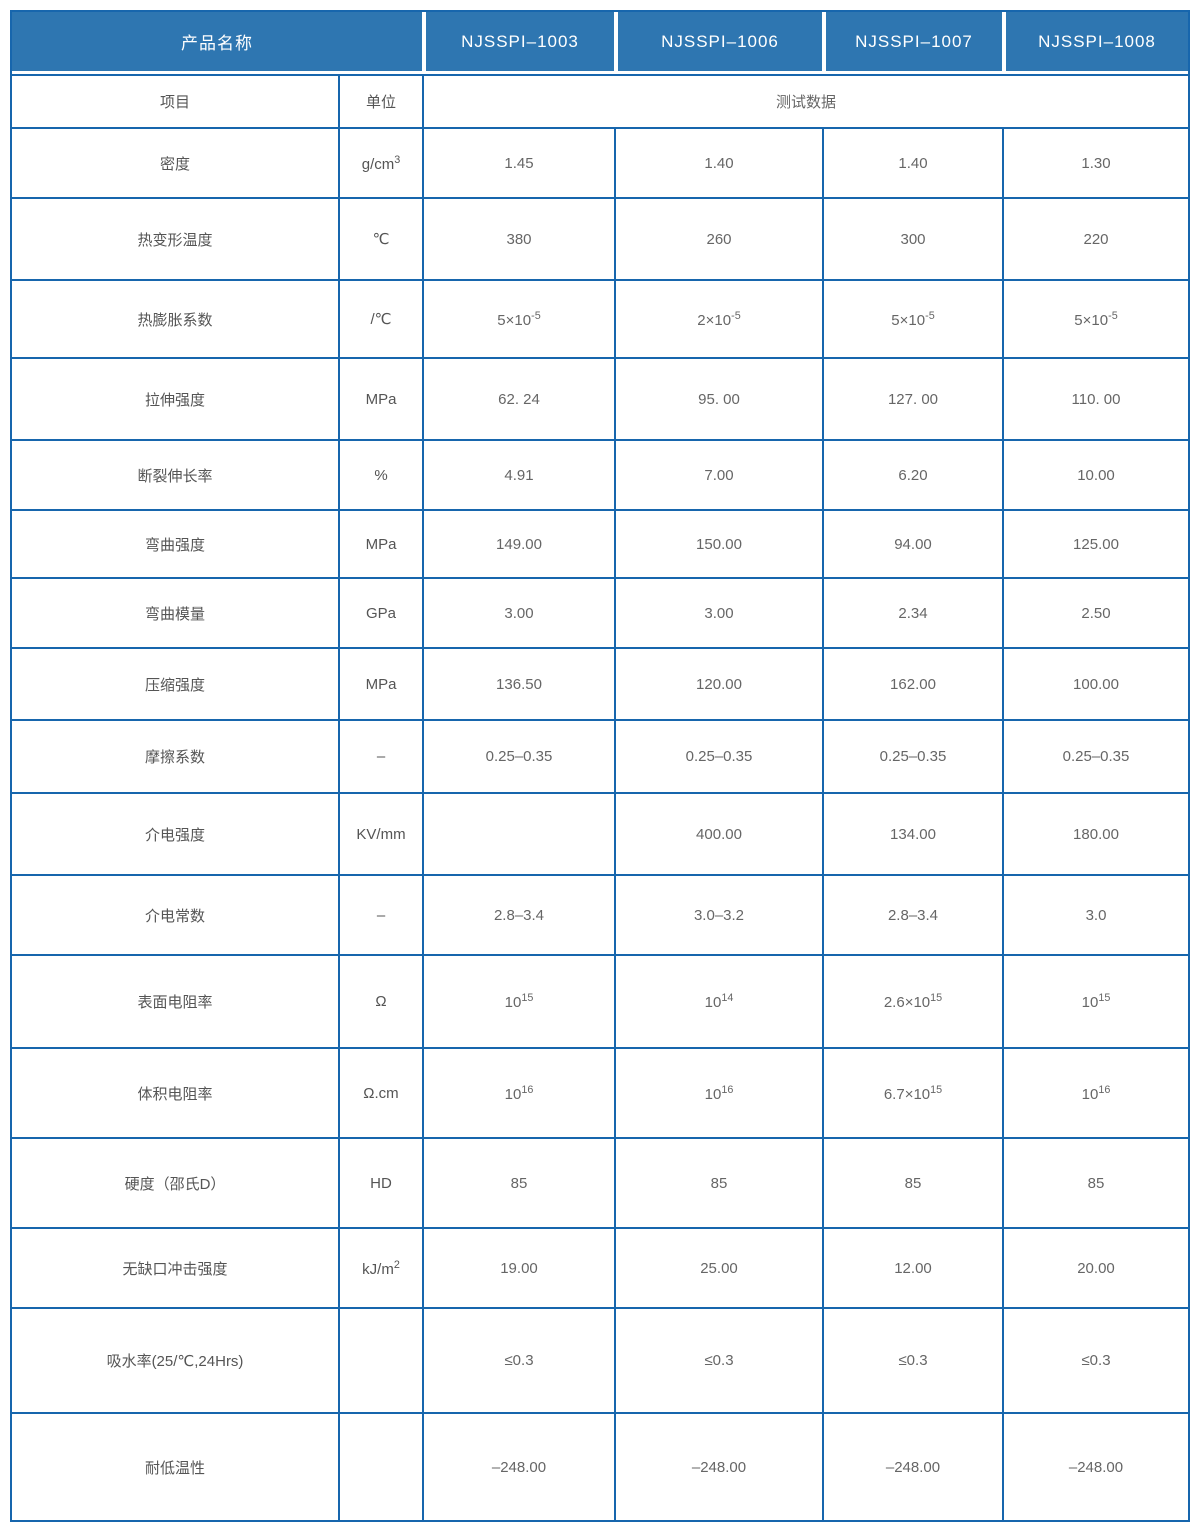 Image resolution: width=1200 pixels, height=1538 pixels. Describe the element at coordinates (175, 755) in the screenshot. I see `row-label: 摩擦系数` at that location.